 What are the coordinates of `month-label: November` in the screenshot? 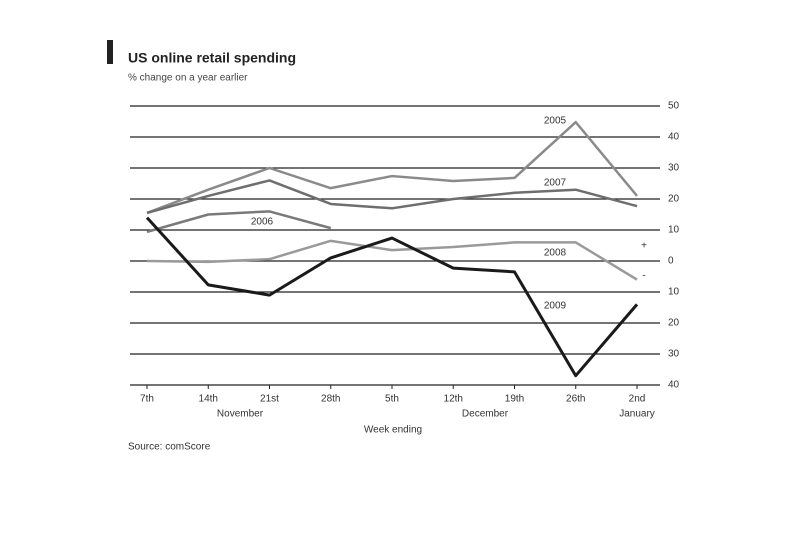 It's located at (240, 414).